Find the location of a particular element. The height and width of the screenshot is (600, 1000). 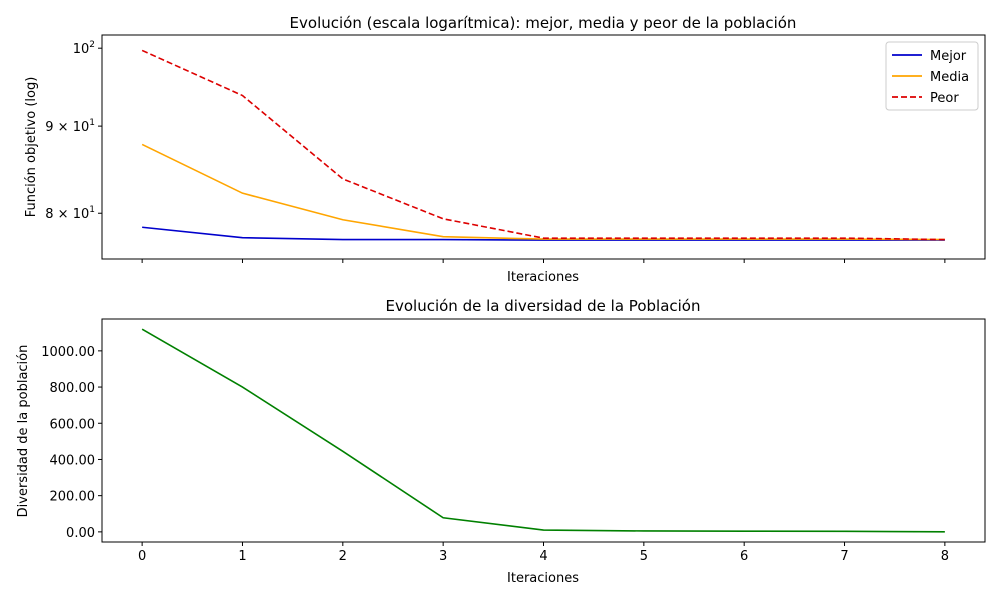

bottom-chart-xlabel: Iteraciones is located at coordinates (543, 578).